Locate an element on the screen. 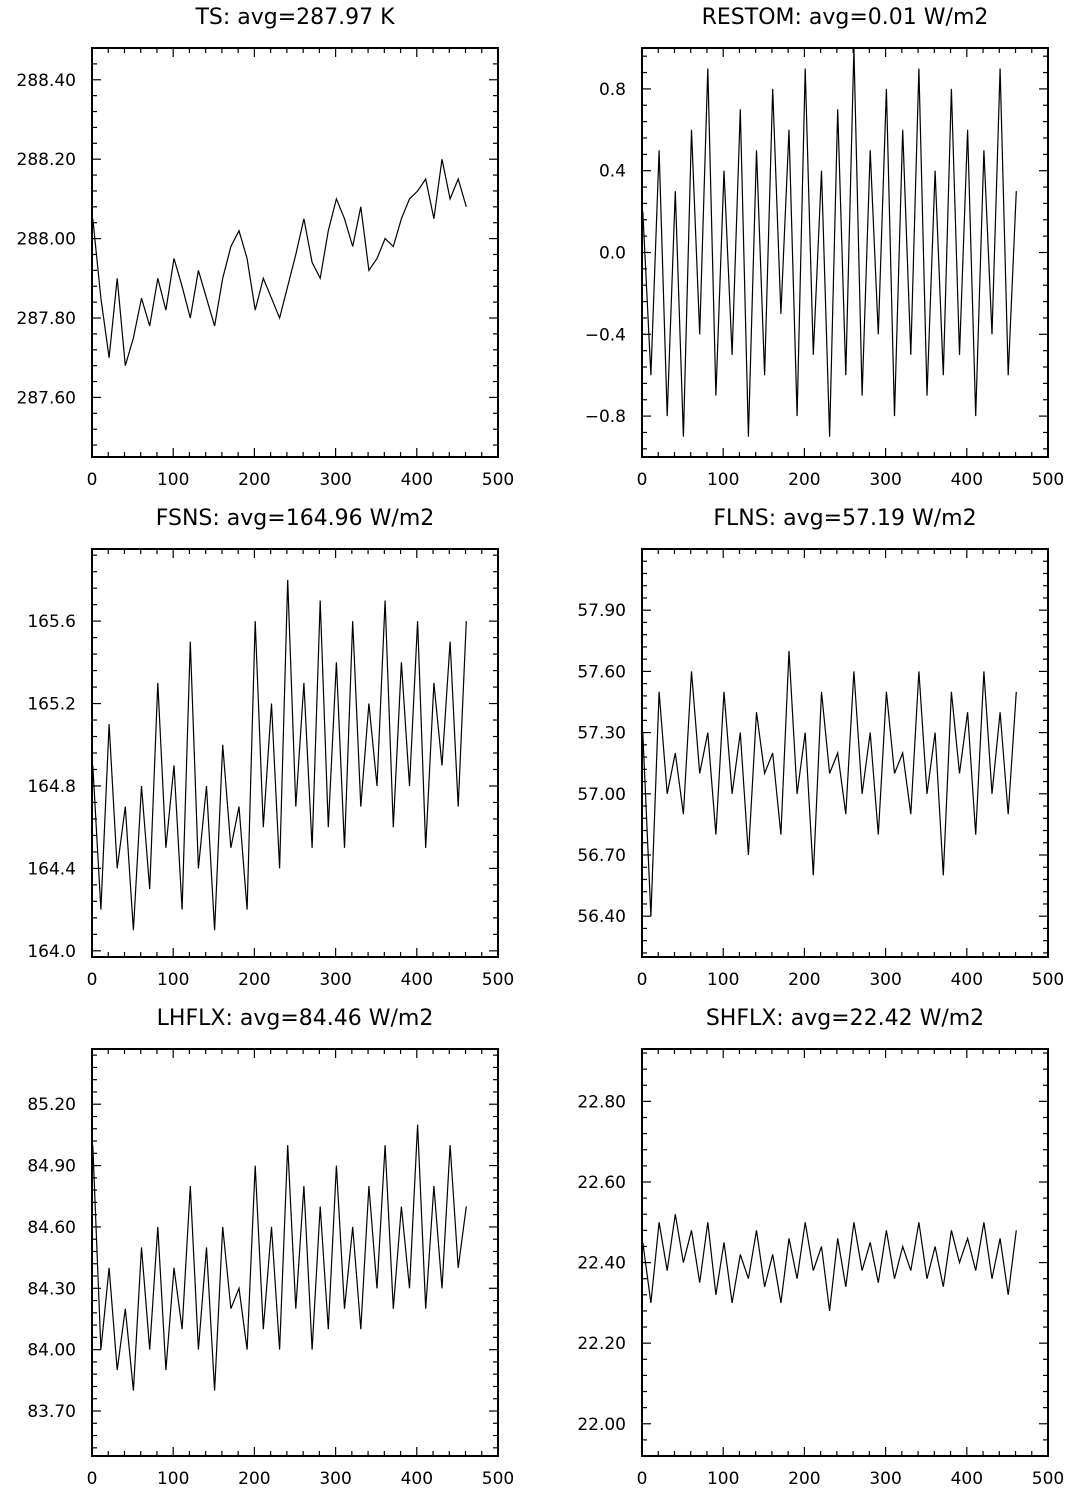 This screenshot has width=1067, height=1494. y-tick-label: 56.40 is located at coordinates (601, 917).